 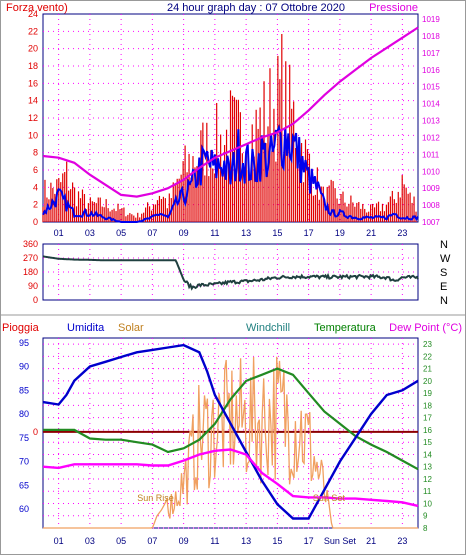 What do you see at coordinates (427, 467) in the screenshot?
I see `temperature-tick-label: 13` at bounding box center [427, 467].